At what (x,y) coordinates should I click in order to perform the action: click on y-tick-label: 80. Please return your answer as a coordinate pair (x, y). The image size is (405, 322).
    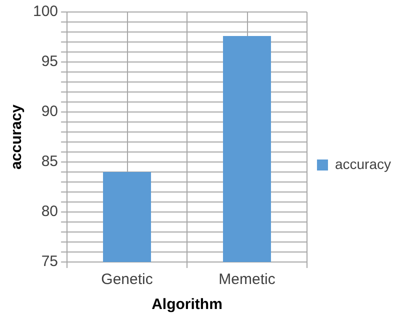
    Looking at the image, I should click on (49, 211).